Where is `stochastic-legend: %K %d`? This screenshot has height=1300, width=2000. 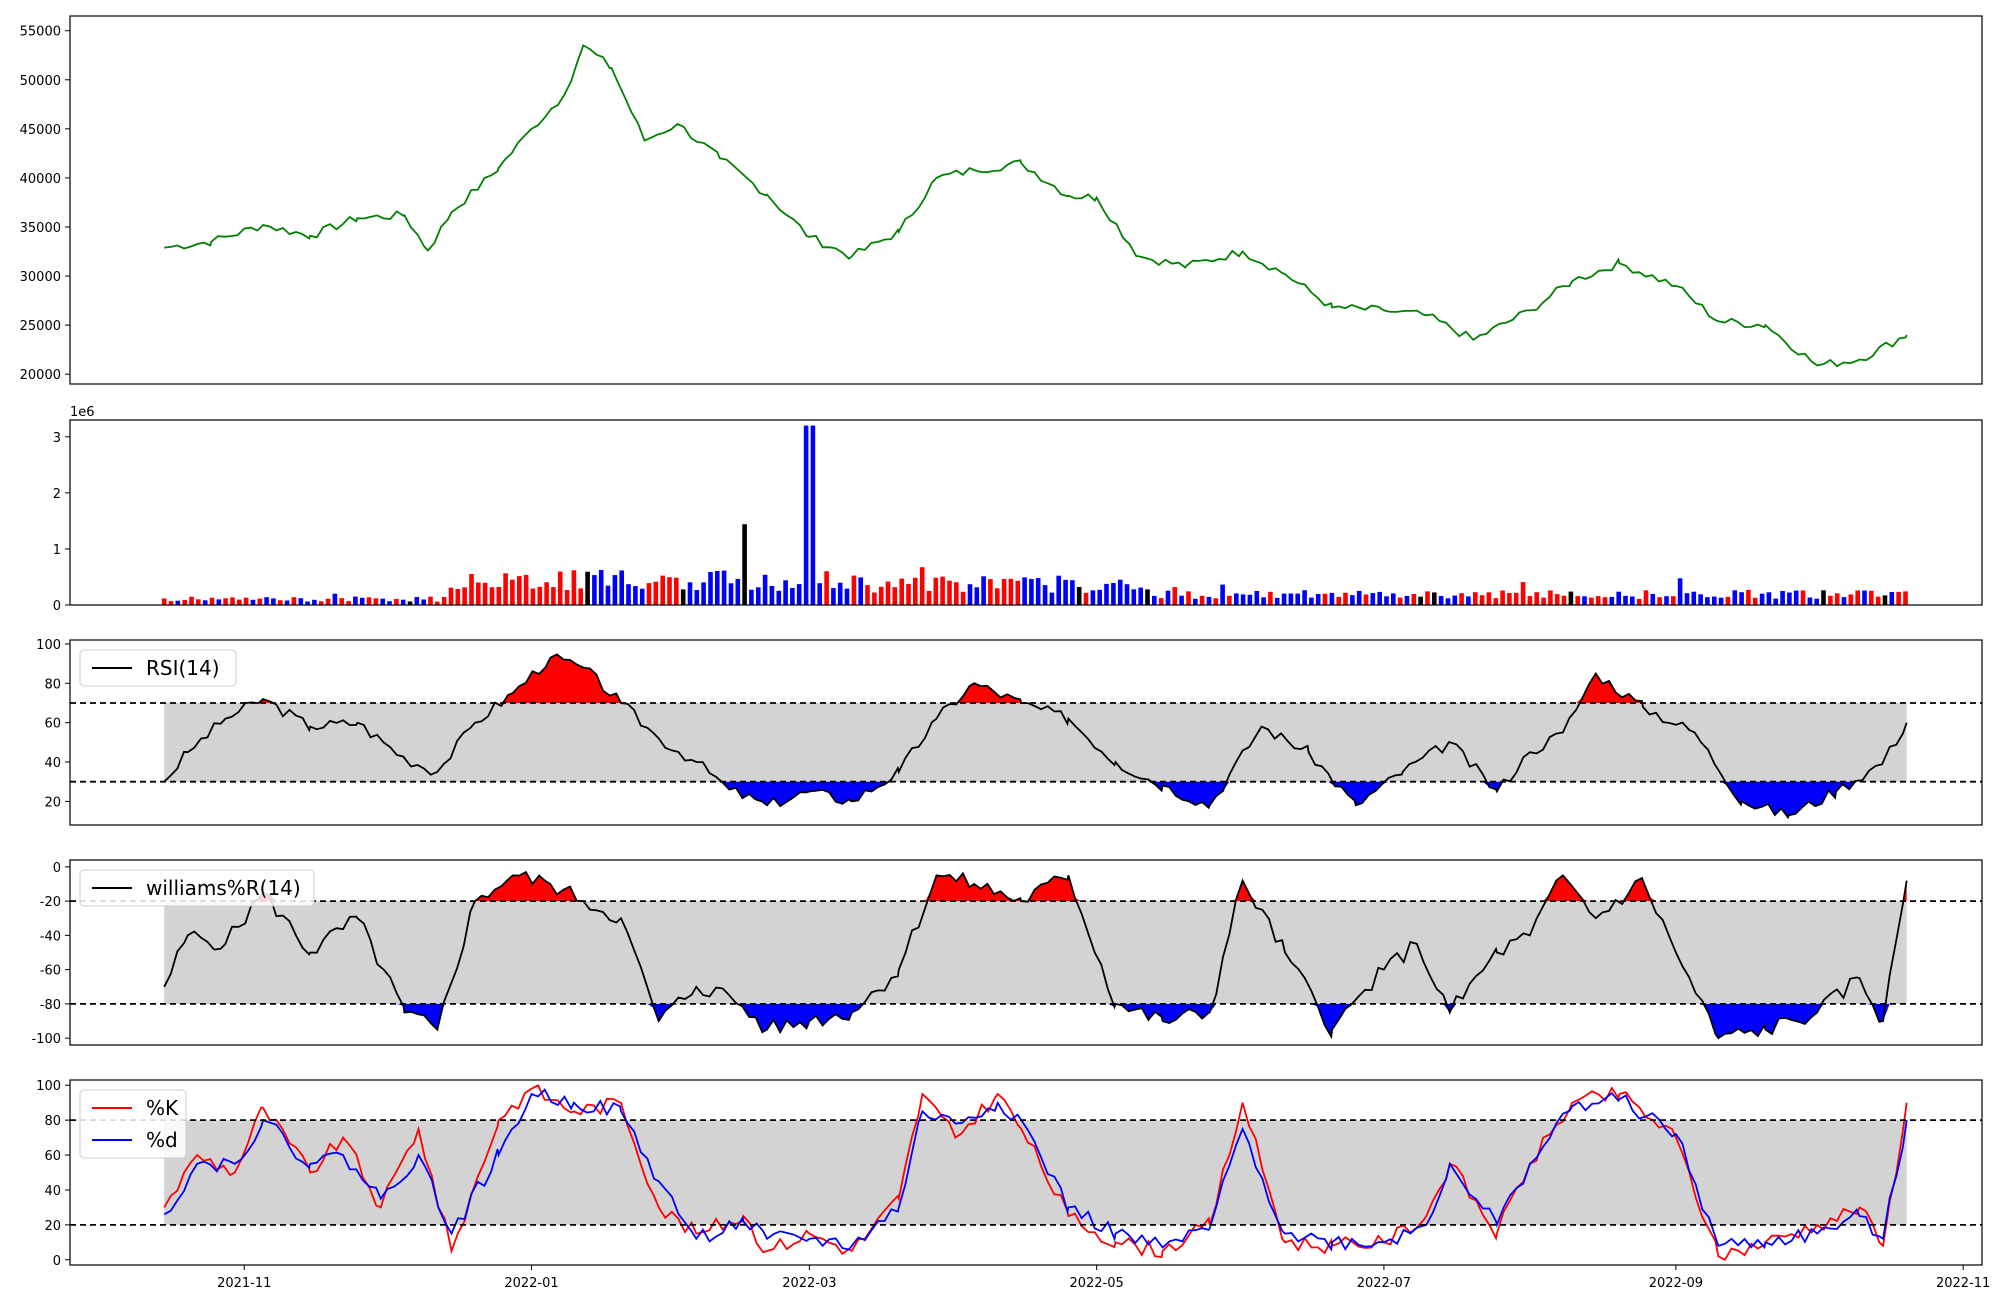
stochastic-legend: %K %d is located at coordinates (133, 1124).